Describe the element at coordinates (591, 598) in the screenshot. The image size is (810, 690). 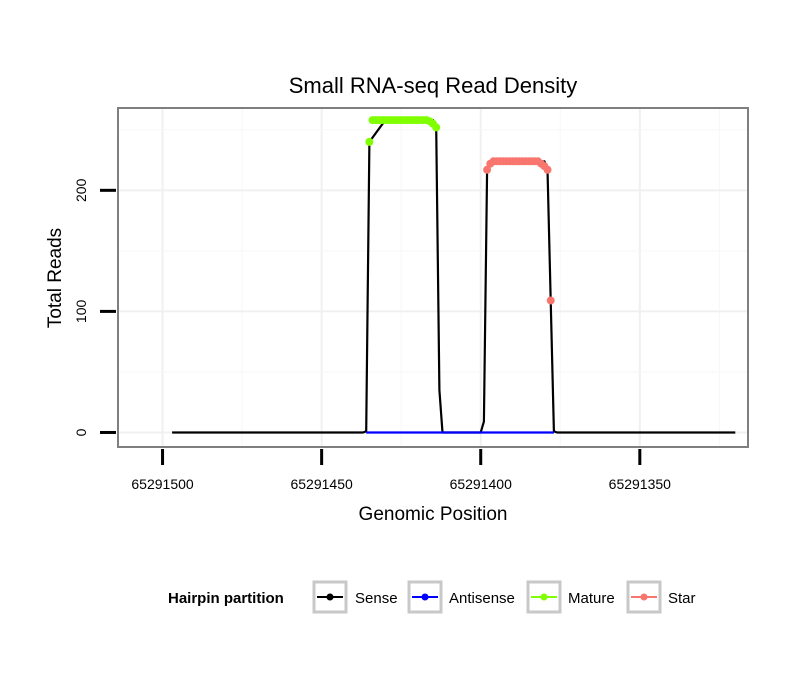
I see `legend-label-mature: Mature` at that location.